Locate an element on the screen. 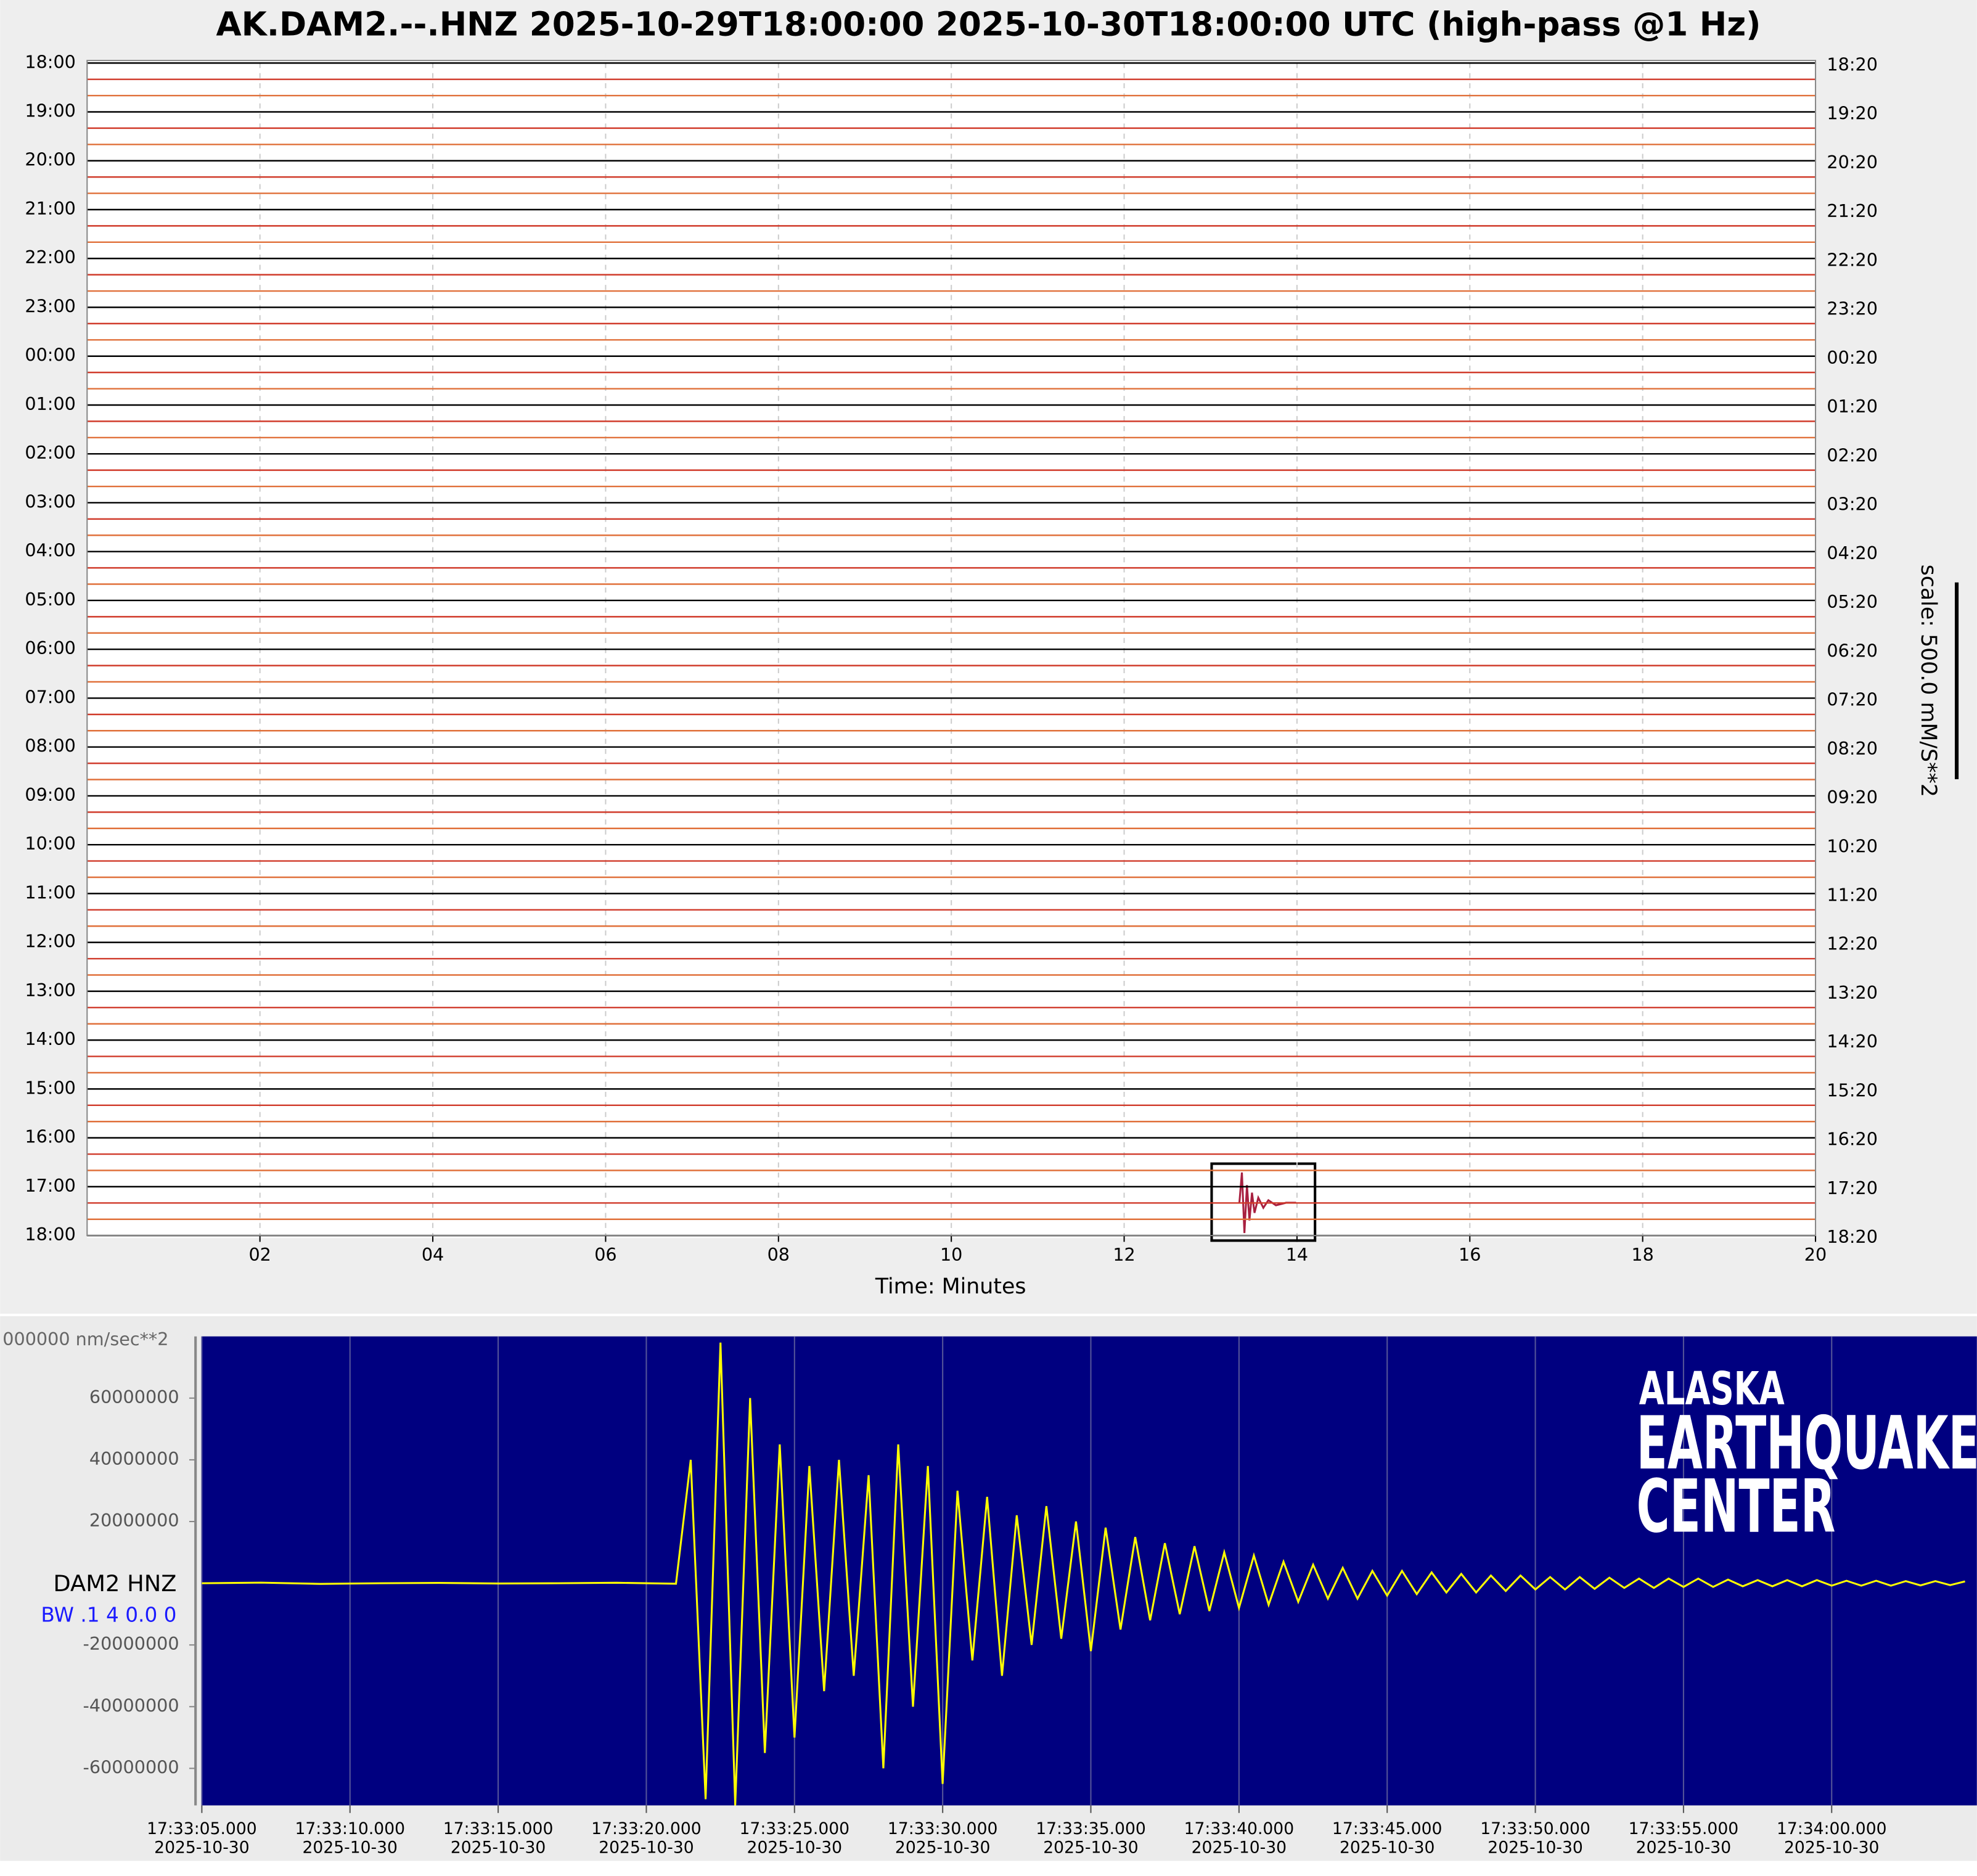 This screenshot has width=1977, height=1876. row-label: 17:00 is located at coordinates (51, 1185).